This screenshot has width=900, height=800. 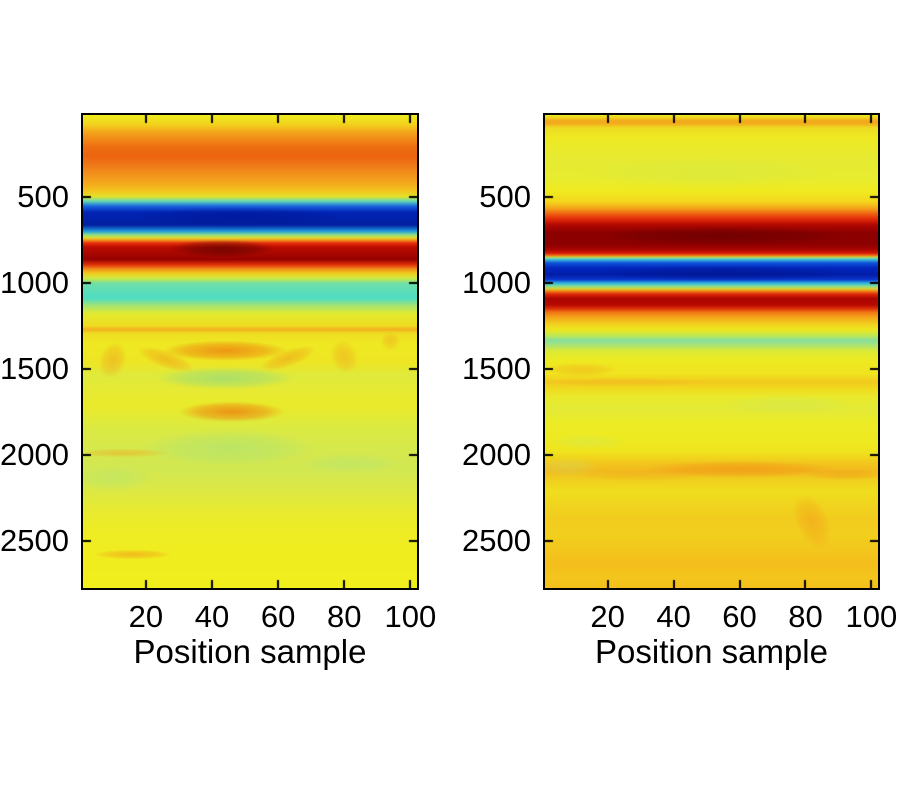 I want to click on x-axis-label-right: Position sample, so click(x=711, y=651).